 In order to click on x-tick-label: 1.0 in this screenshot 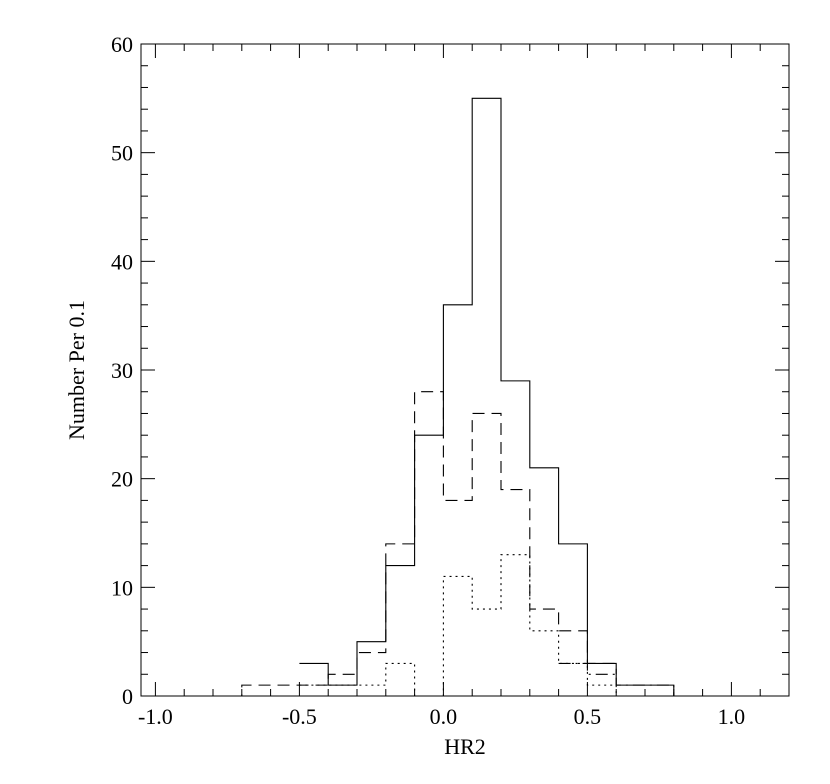, I will do `click(732, 716)`.